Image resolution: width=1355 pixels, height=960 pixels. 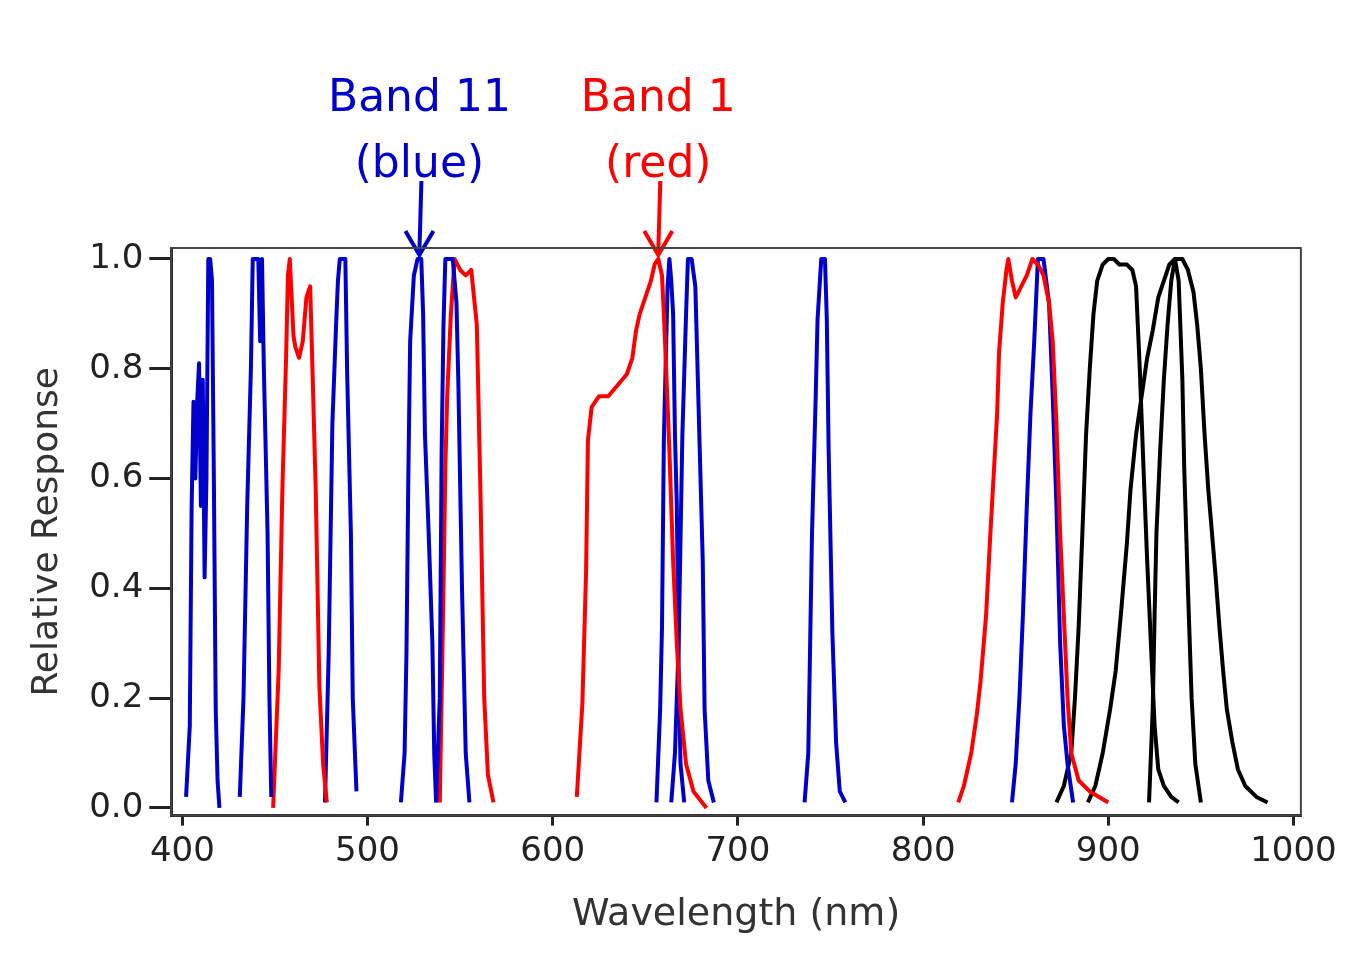 I want to click on y-tick-label: 0.4, so click(x=116, y=585).